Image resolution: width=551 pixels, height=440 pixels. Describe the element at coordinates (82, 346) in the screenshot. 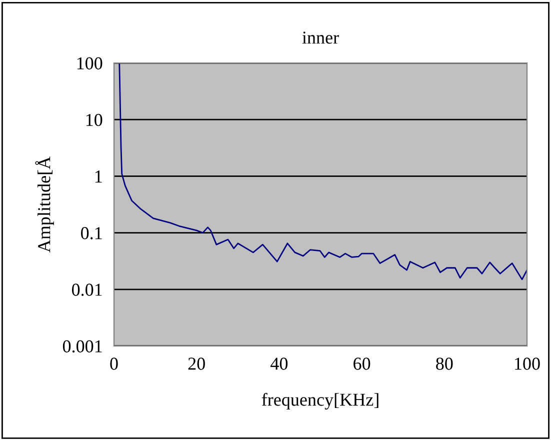

I see `y-tick-label: 0.001` at that location.